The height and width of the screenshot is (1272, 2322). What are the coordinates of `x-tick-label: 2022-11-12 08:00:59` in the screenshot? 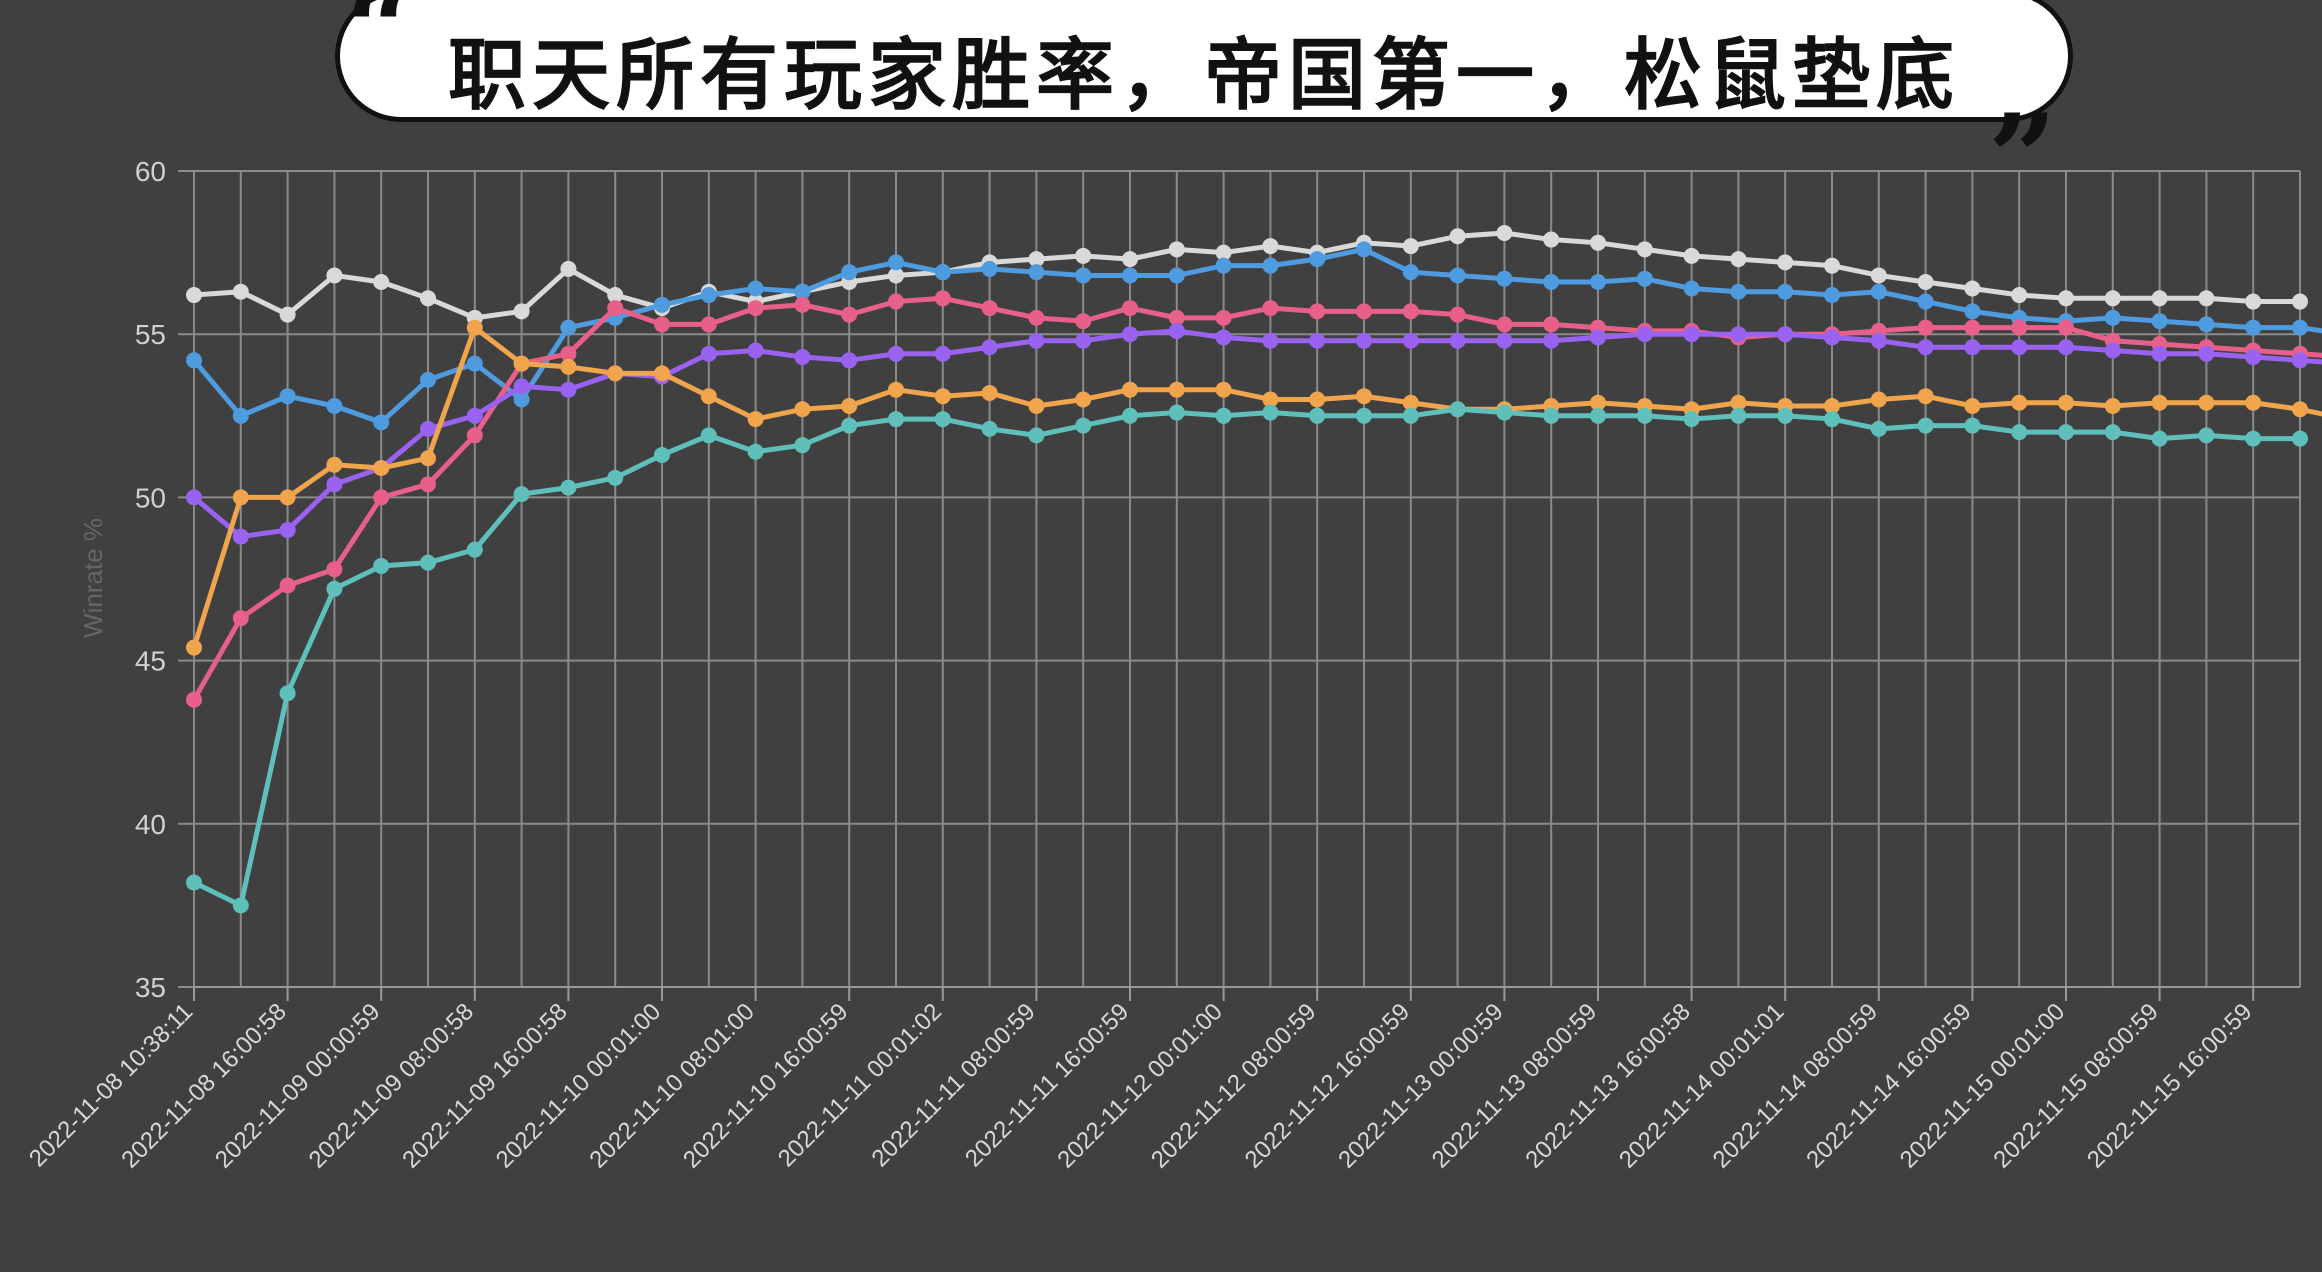 It's located at (1233, 1085).